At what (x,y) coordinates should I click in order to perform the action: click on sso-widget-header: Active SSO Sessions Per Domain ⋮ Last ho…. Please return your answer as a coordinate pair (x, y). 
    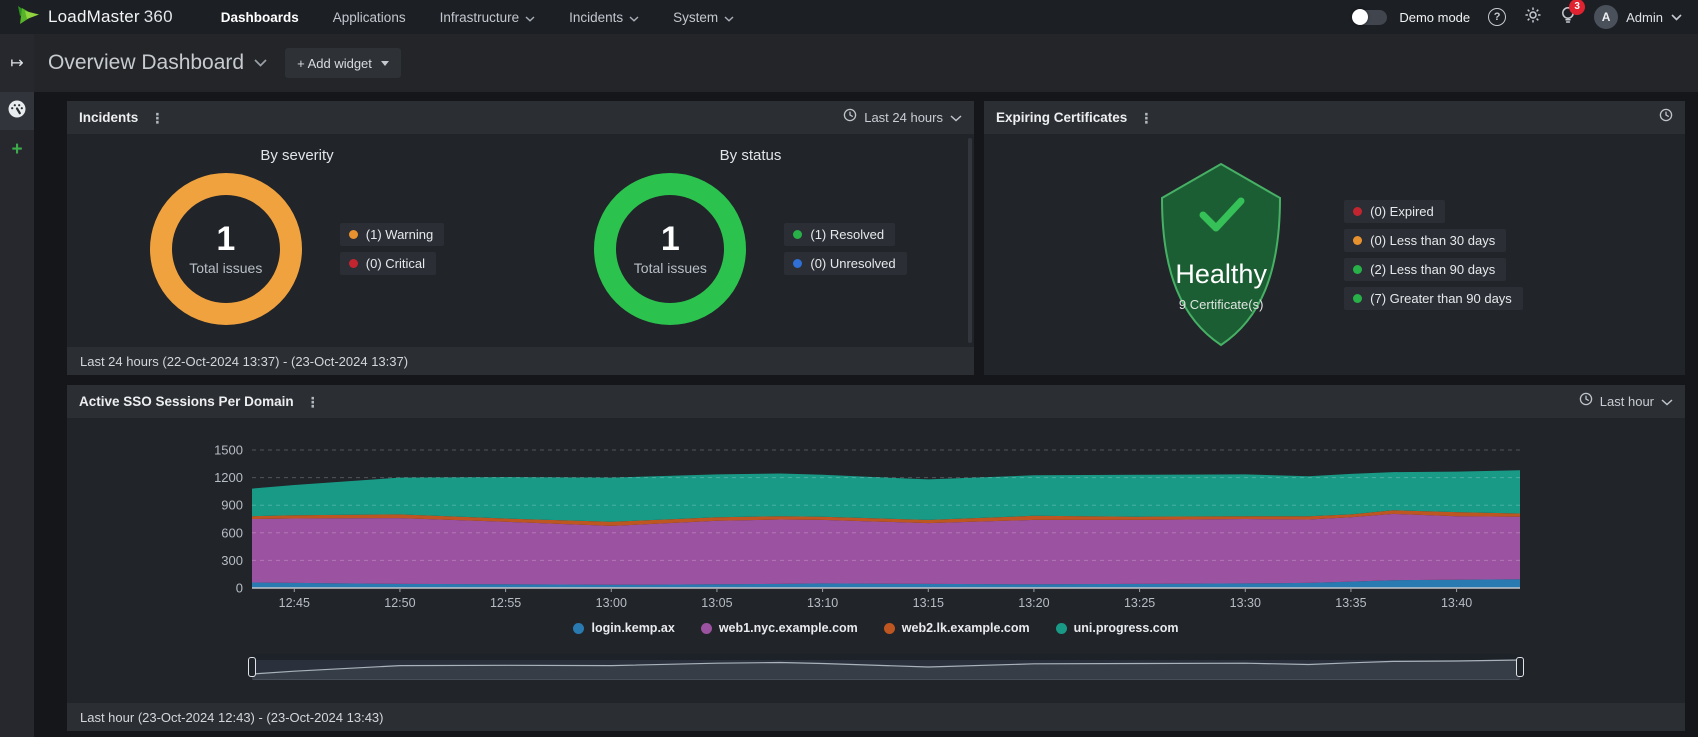
    Looking at the image, I should click on (876, 401).